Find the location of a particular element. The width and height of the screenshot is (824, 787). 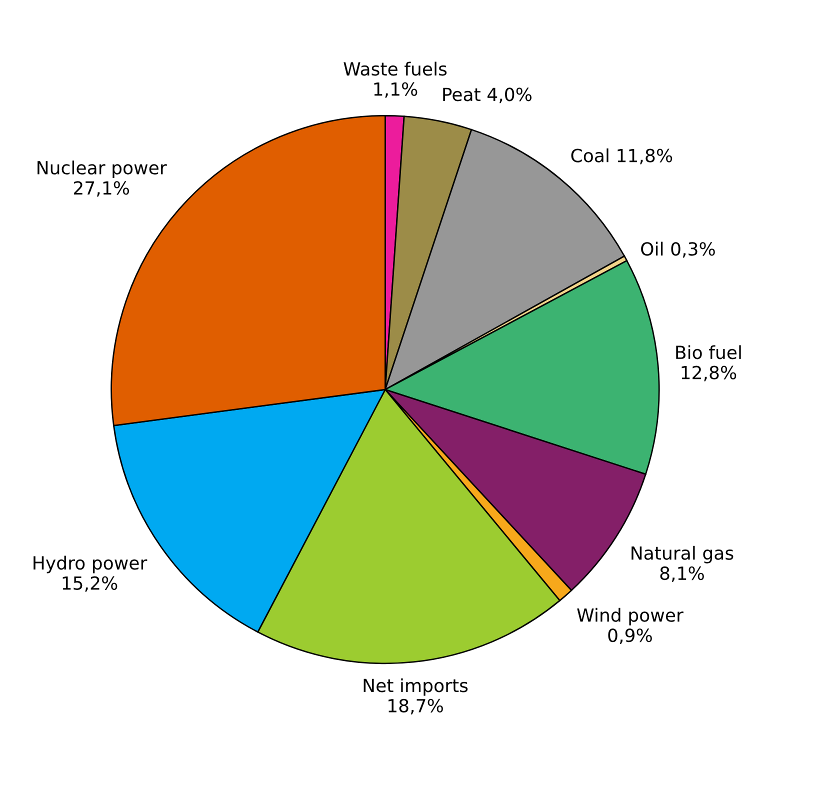

slice-label: Hydro power is located at coordinates (91, 565).